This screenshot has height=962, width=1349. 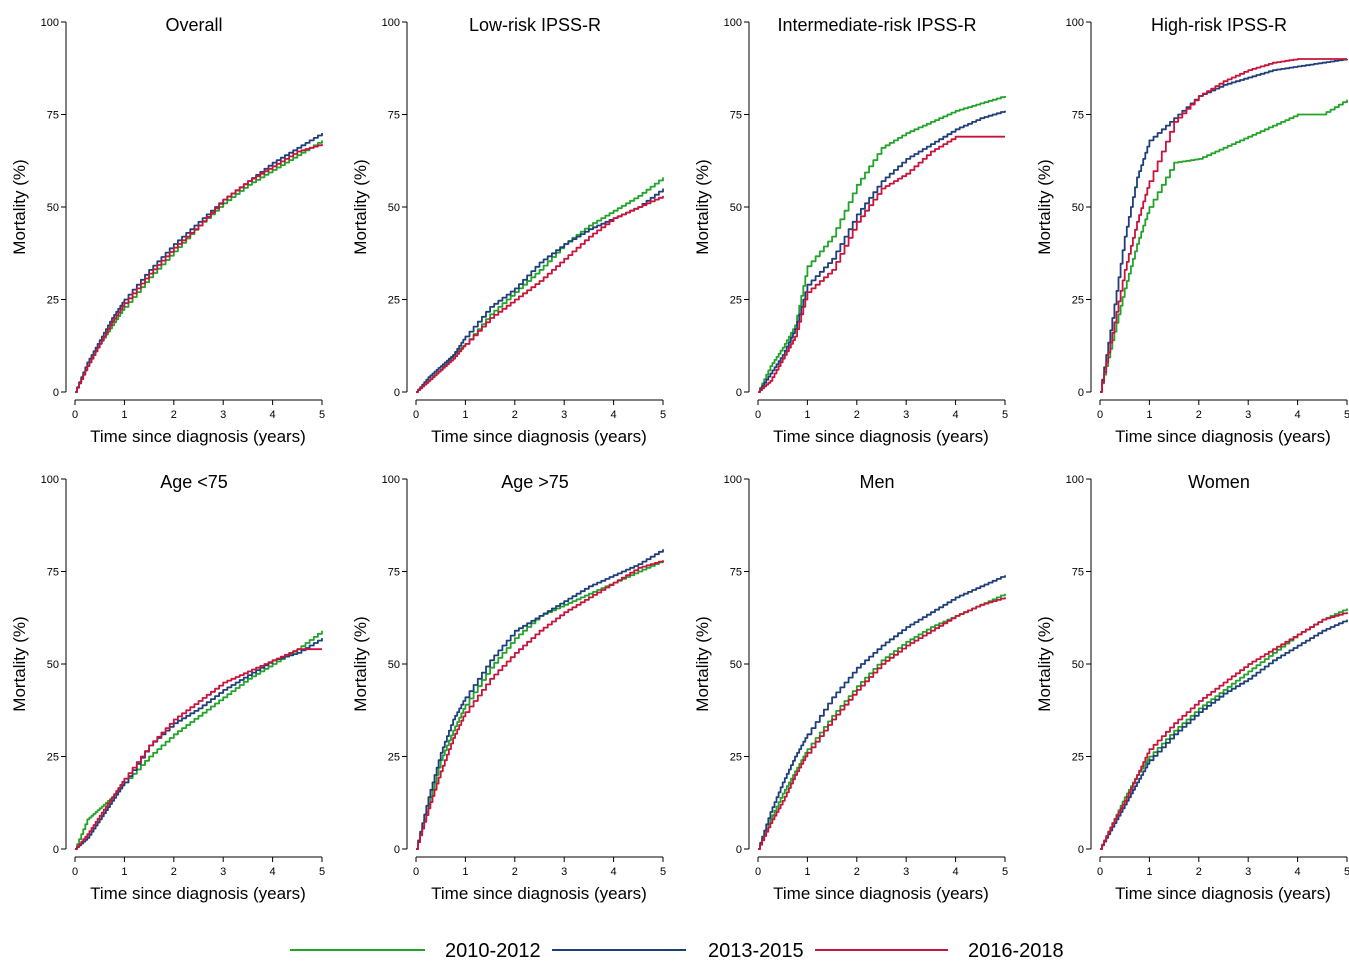 I want to click on panel-title: Men, so click(x=876, y=482).